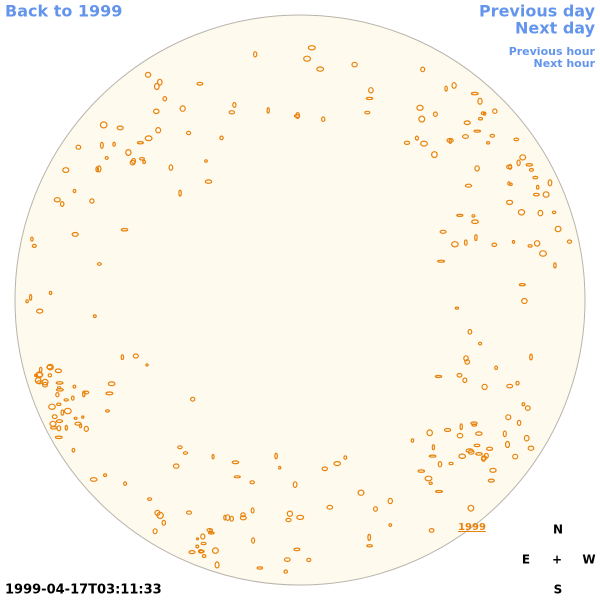 Image resolution: width=600 pixels, height=600 pixels. Describe the element at coordinates (552, 51) in the screenshot. I see `previous-hour-link: Previous hour` at that location.